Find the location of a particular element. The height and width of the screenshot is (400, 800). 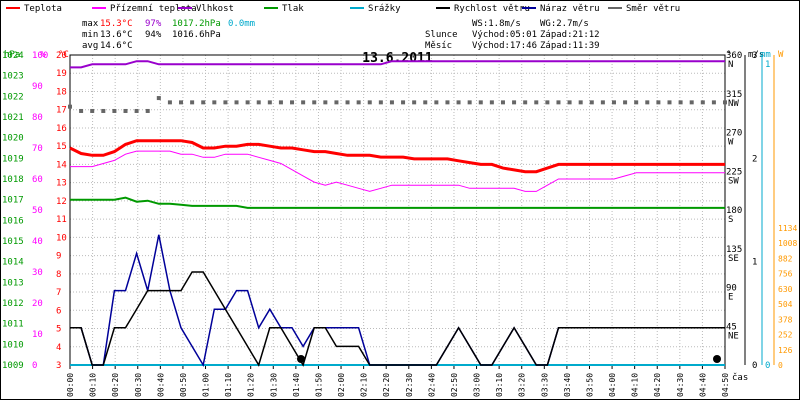

temp-tick: 13 is located at coordinates (61, 184).